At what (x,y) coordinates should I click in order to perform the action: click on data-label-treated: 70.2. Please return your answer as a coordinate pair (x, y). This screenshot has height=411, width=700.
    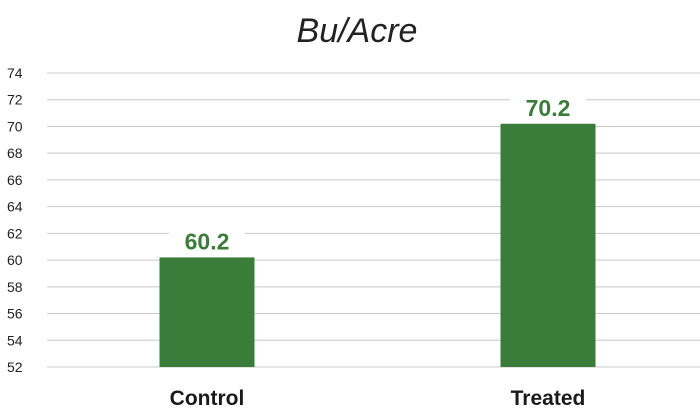
    Looking at the image, I should click on (548, 108).